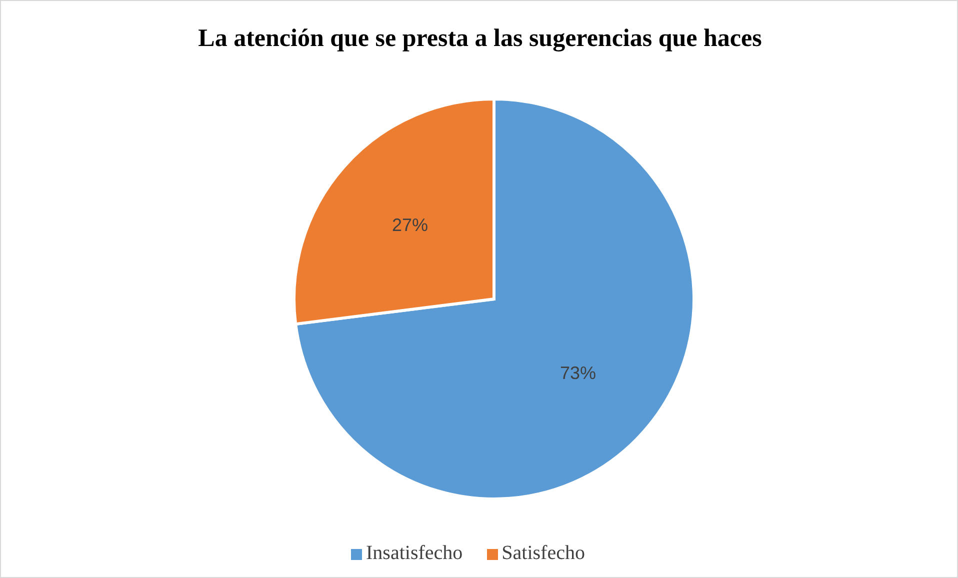 The width and height of the screenshot is (958, 578). Describe the element at coordinates (543, 553) in the screenshot. I see `legend-label: Satisfecho` at that location.